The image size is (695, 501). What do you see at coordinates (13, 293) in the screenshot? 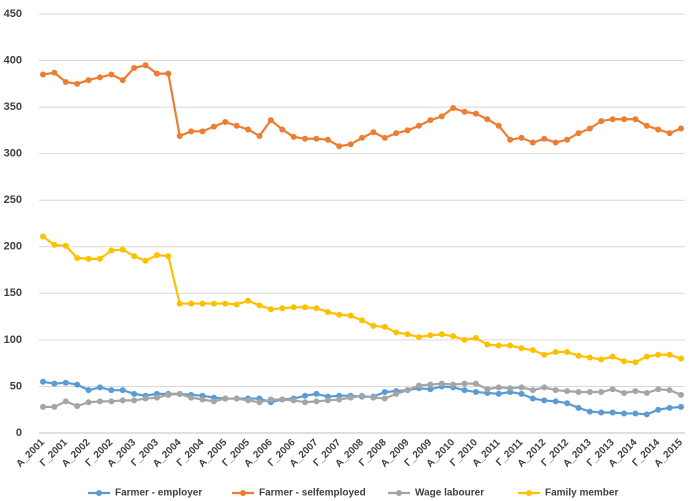
I see `y-tick-label: 150` at bounding box center [13, 293].